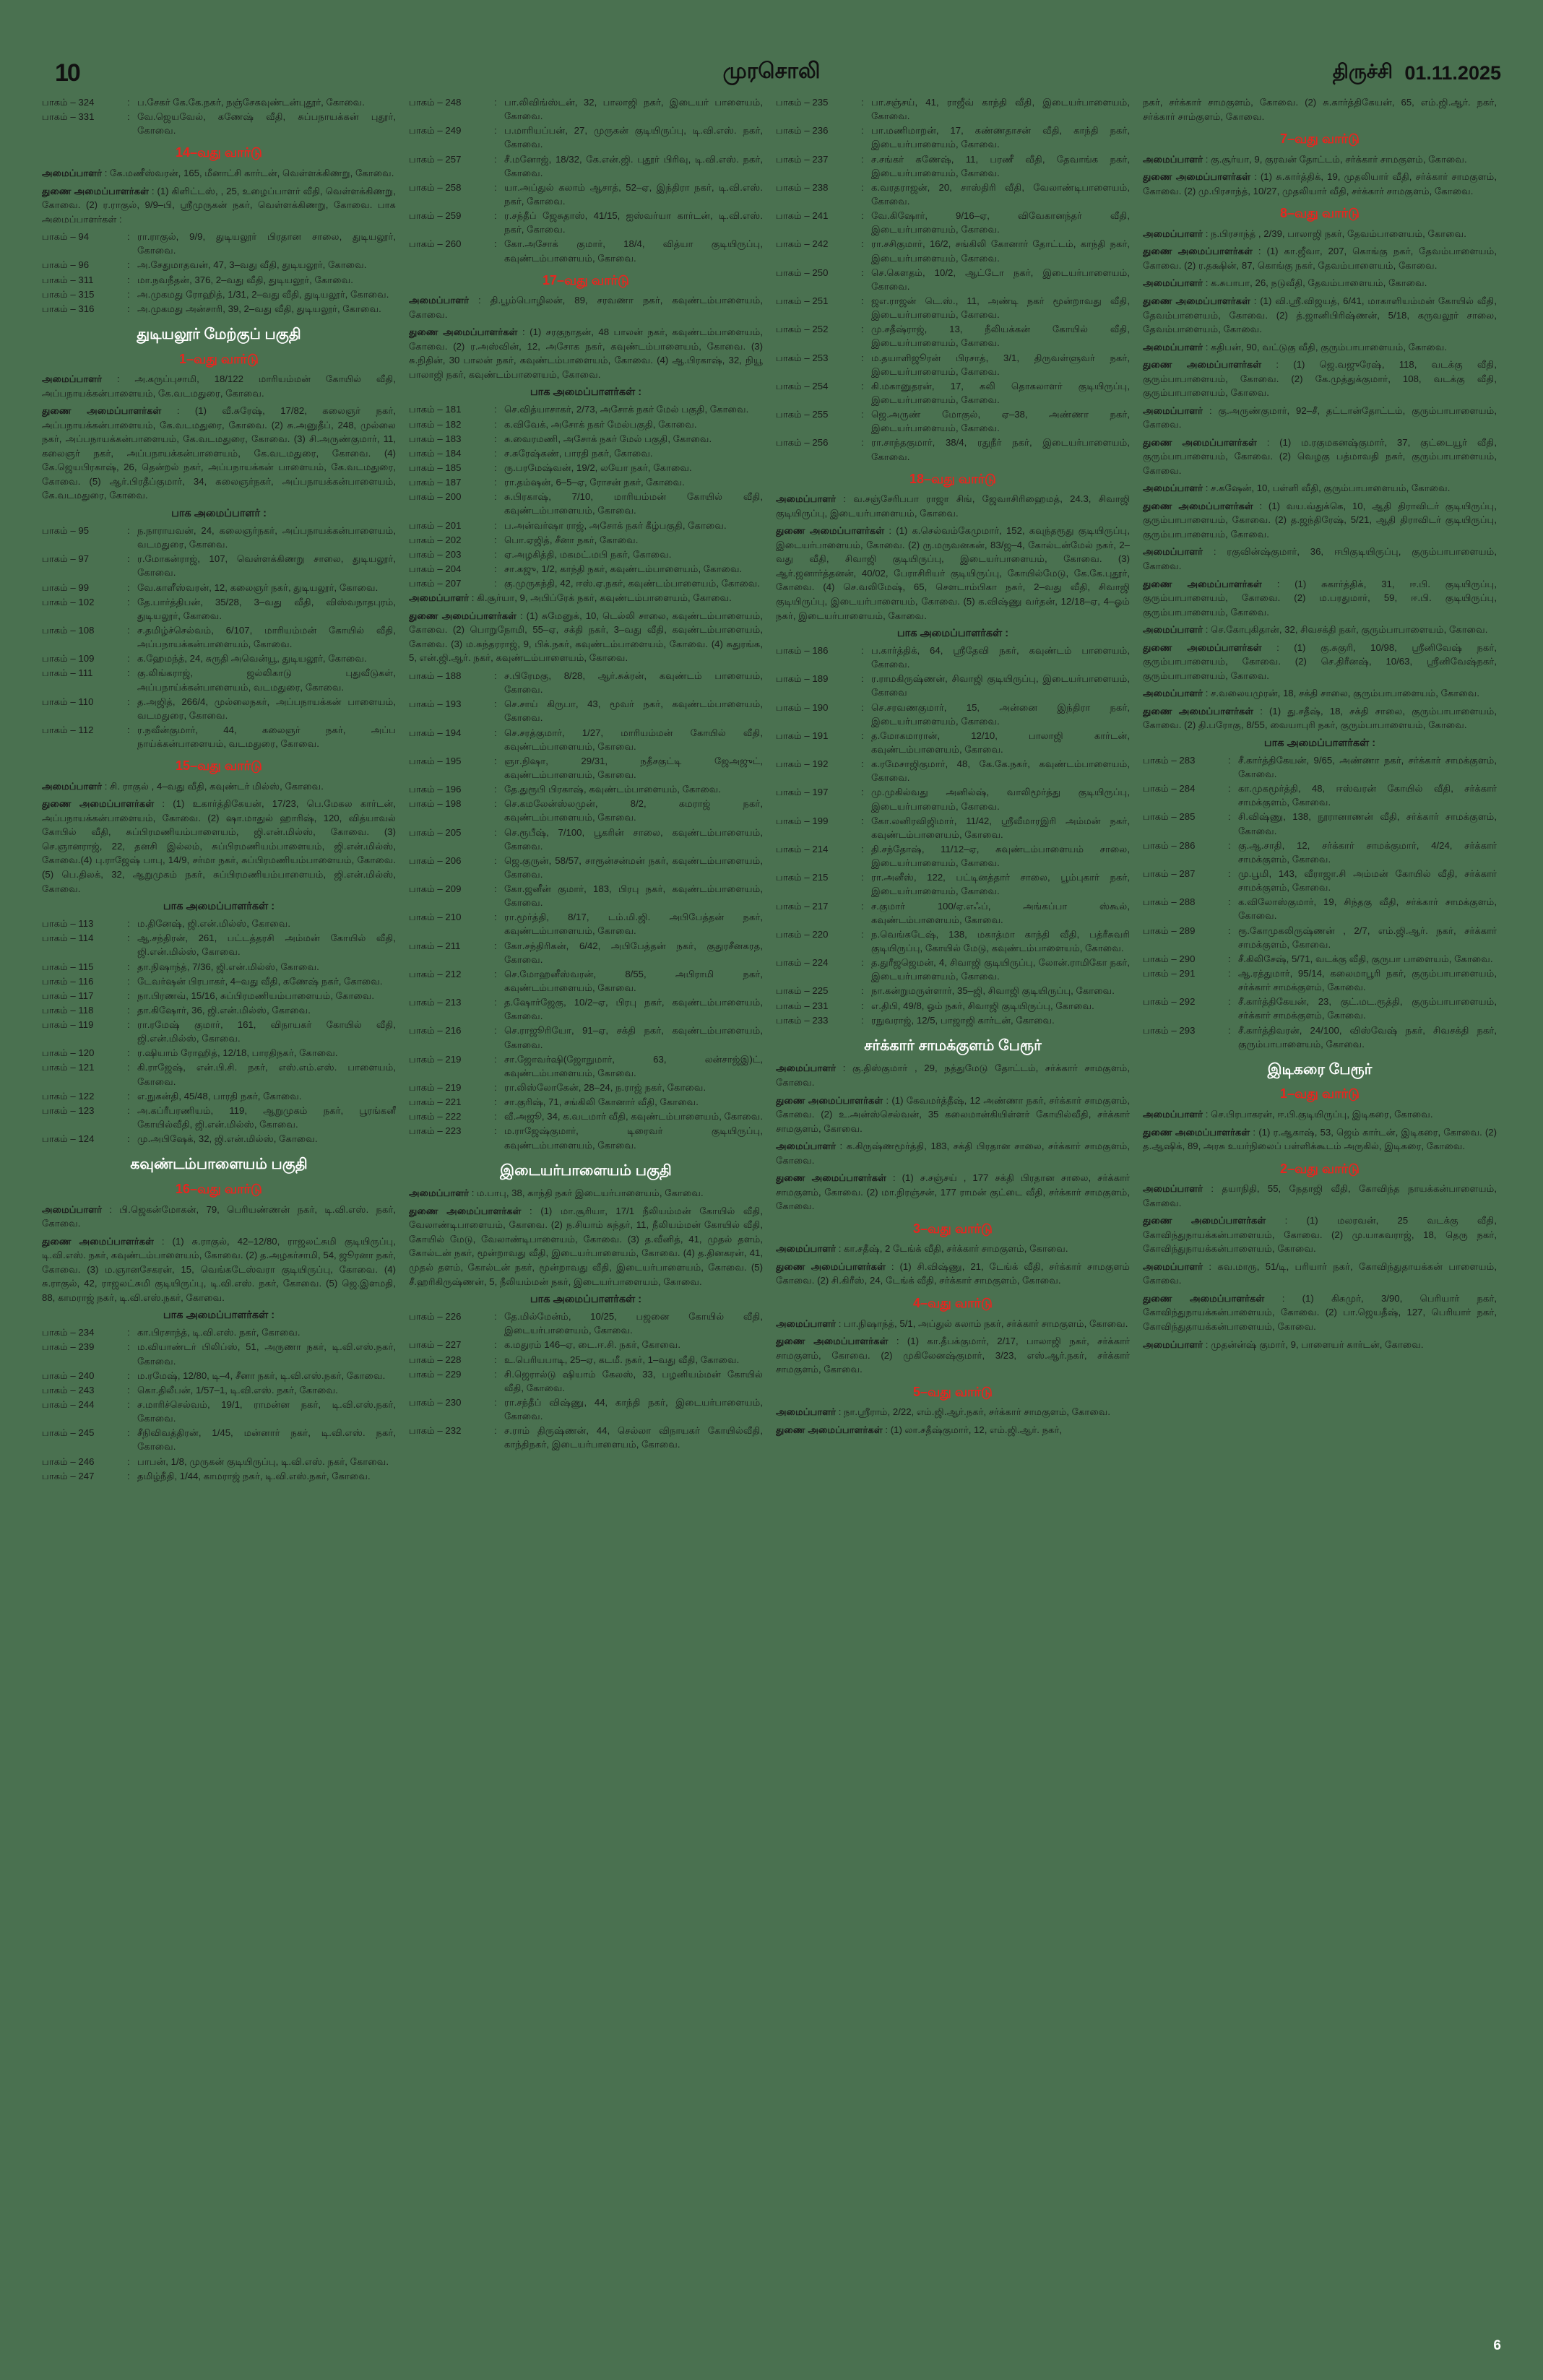  What do you see at coordinates (592, 1345) in the screenshot?
I see `part-detail-text: க.மதுரம் 146–ஏ, டை.ஈ.சி. நகர், கோவை.` at bounding box center [592, 1345].